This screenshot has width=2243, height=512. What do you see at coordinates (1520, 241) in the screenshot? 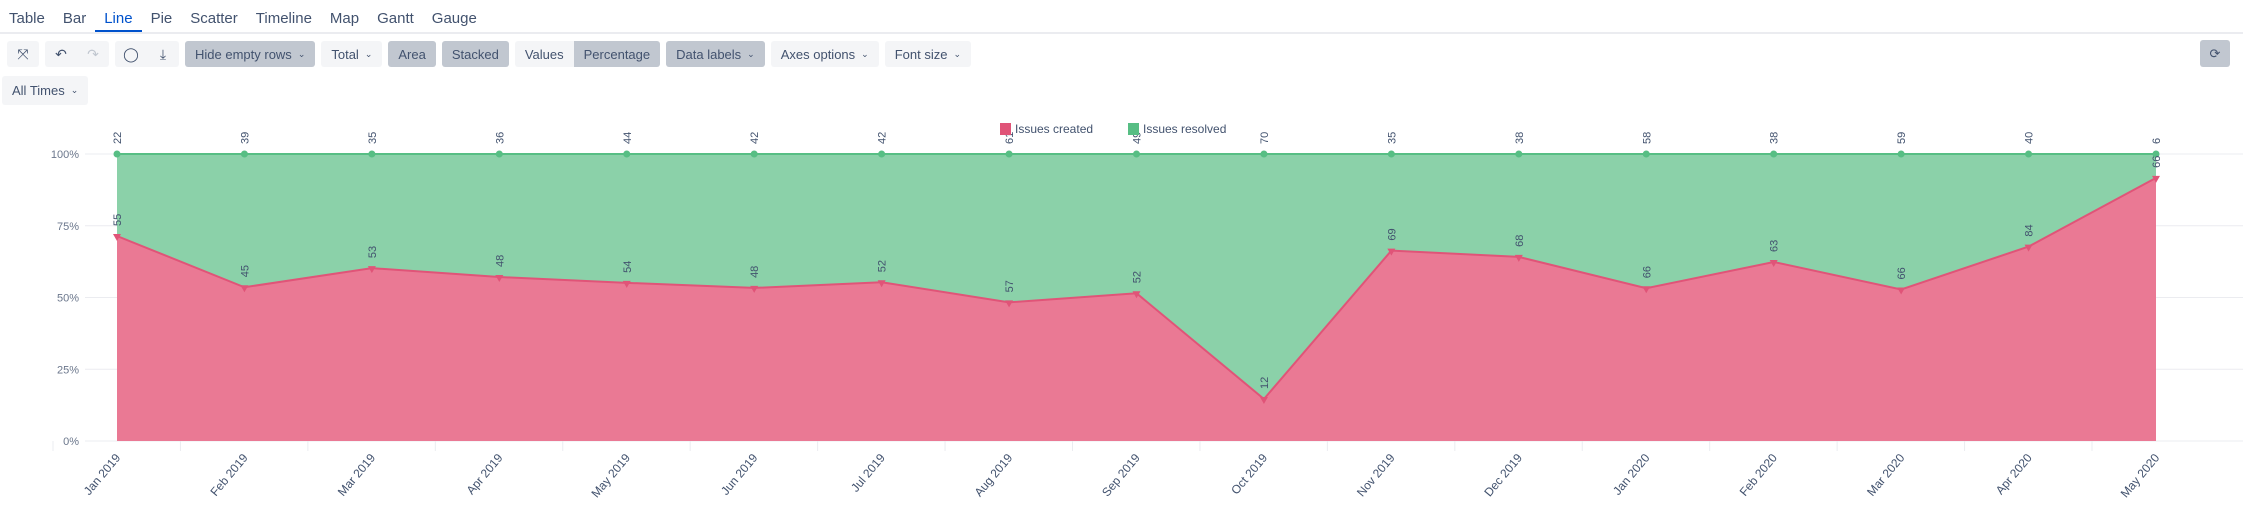
I see `data-label-issues-created: 68` at bounding box center [1520, 241].